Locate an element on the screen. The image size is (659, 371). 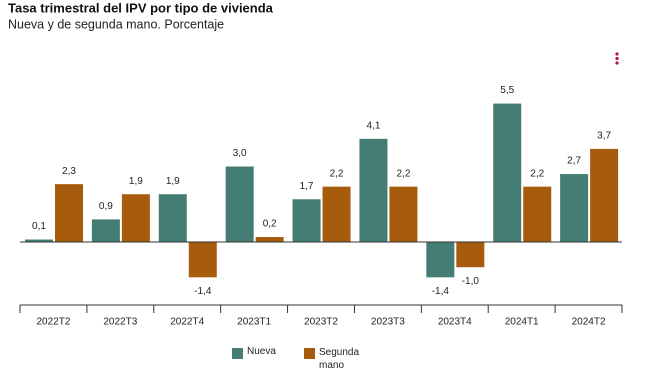
value-label: 2,3 is located at coordinates (69, 171).